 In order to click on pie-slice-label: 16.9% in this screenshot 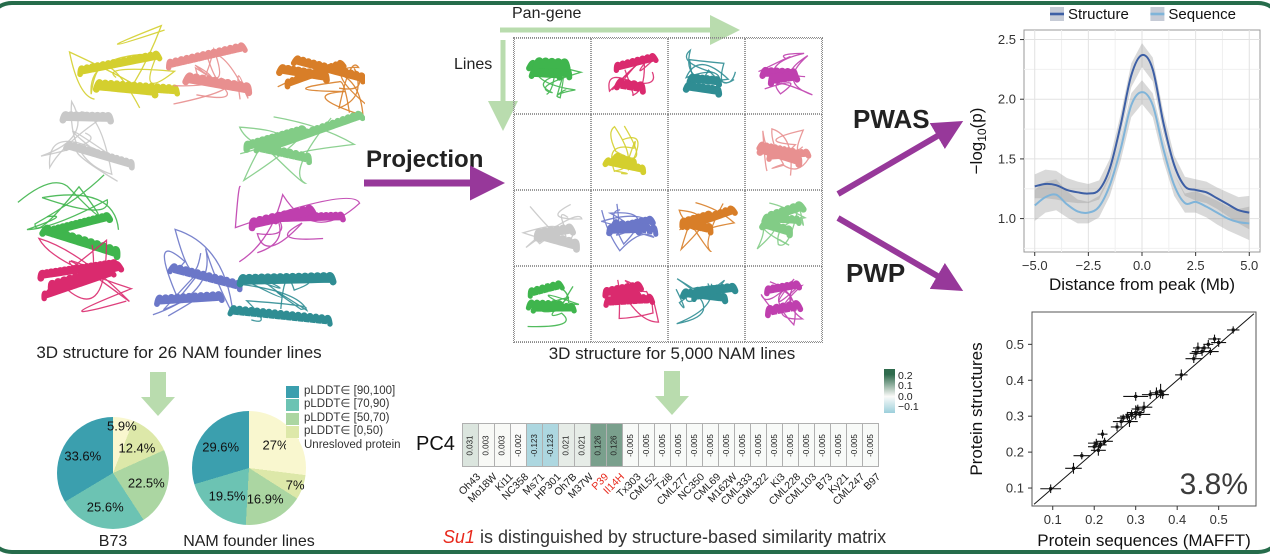, I will do `click(265, 499)`.